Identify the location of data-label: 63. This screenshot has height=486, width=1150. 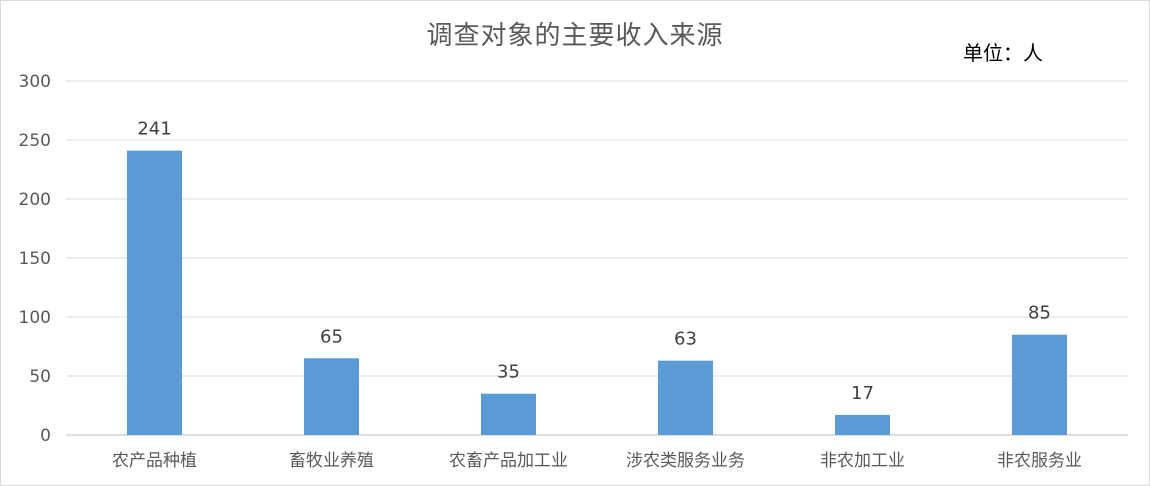
(685, 339).